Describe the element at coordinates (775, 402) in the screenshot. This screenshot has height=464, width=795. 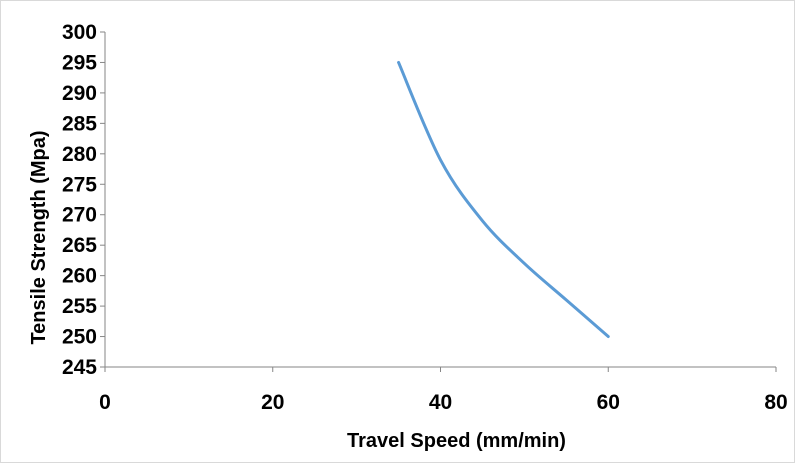
I see `x-tick-label: 80` at that location.